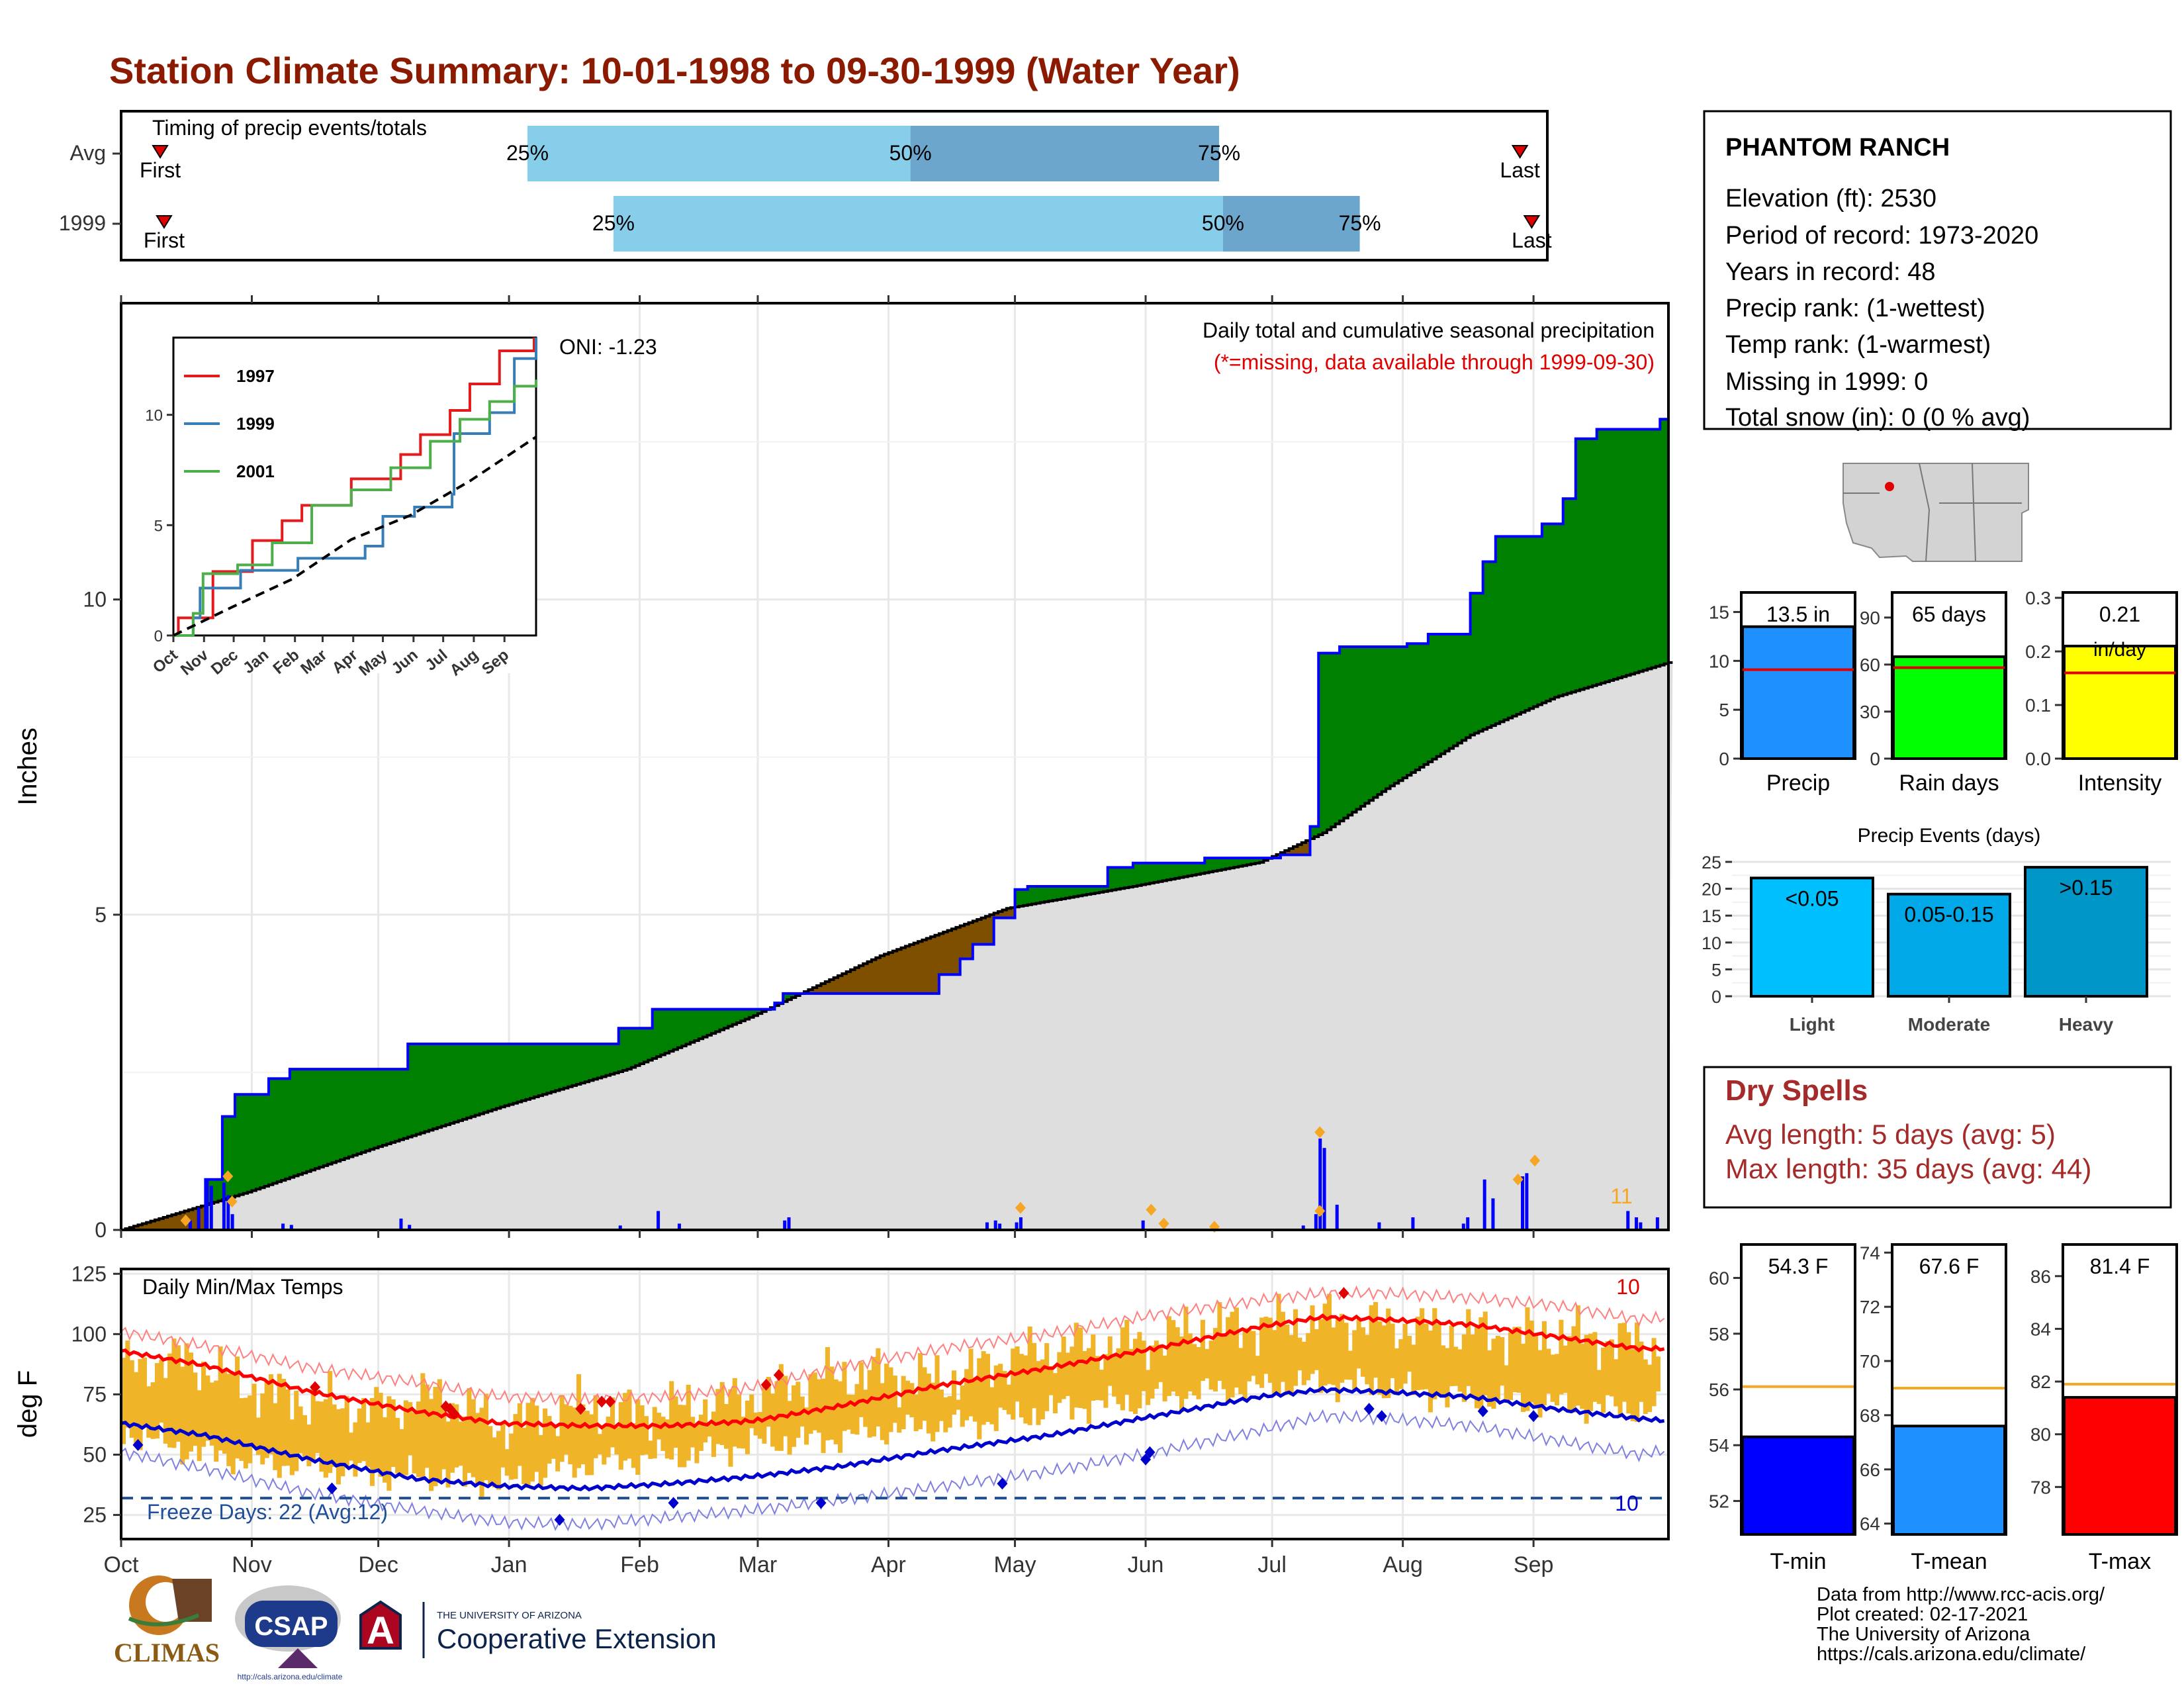 The height and width of the screenshot is (1688, 2184). What do you see at coordinates (2120, 1266) in the screenshot?
I see `summary-value-label: 81.4 F` at bounding box center [2120, 1266].